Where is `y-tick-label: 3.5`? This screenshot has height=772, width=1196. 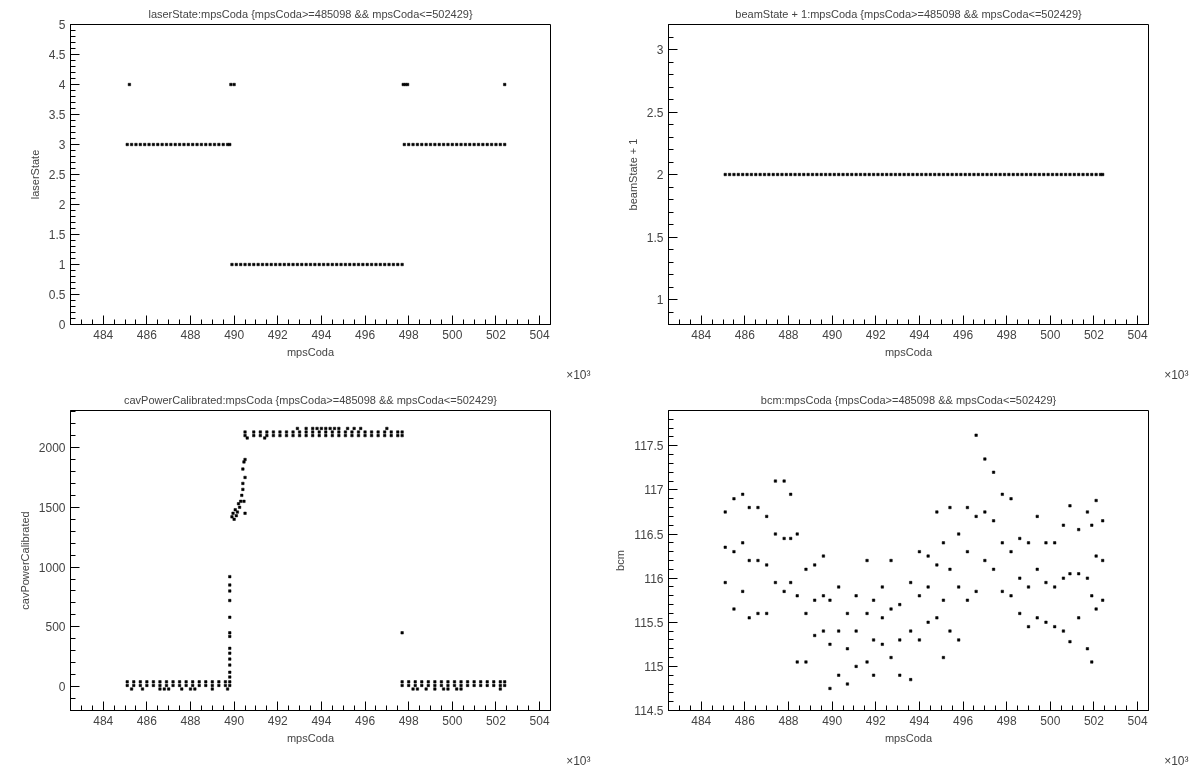 y-tick-label: 3.5 is located at coordinates (57, 115).